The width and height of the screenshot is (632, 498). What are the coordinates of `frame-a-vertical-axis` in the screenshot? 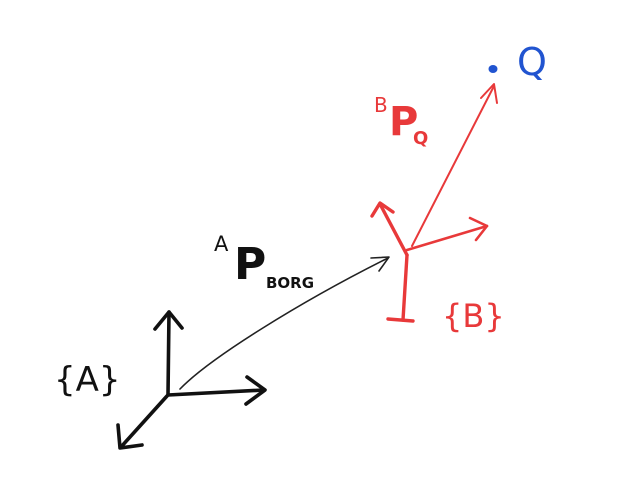 It's located at (168, 353).